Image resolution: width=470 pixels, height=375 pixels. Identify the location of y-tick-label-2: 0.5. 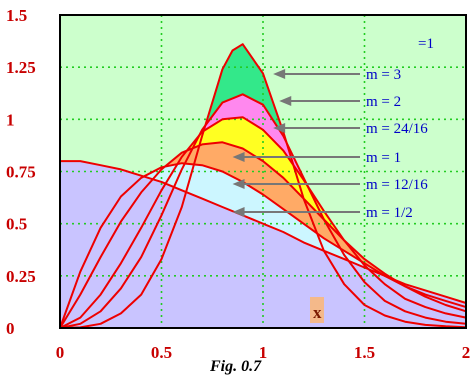
(16, 224).